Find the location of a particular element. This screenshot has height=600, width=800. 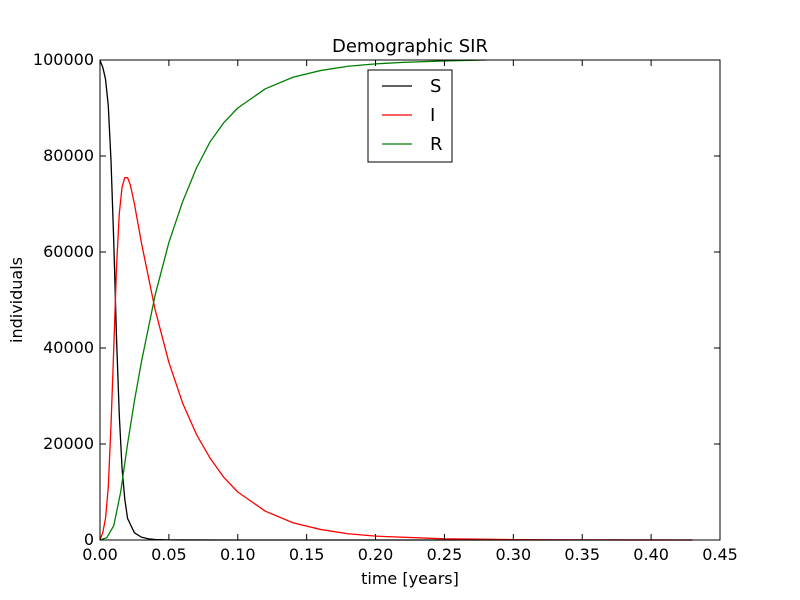

x-tick-label: 0.30 is located at coordinates (514, 554).